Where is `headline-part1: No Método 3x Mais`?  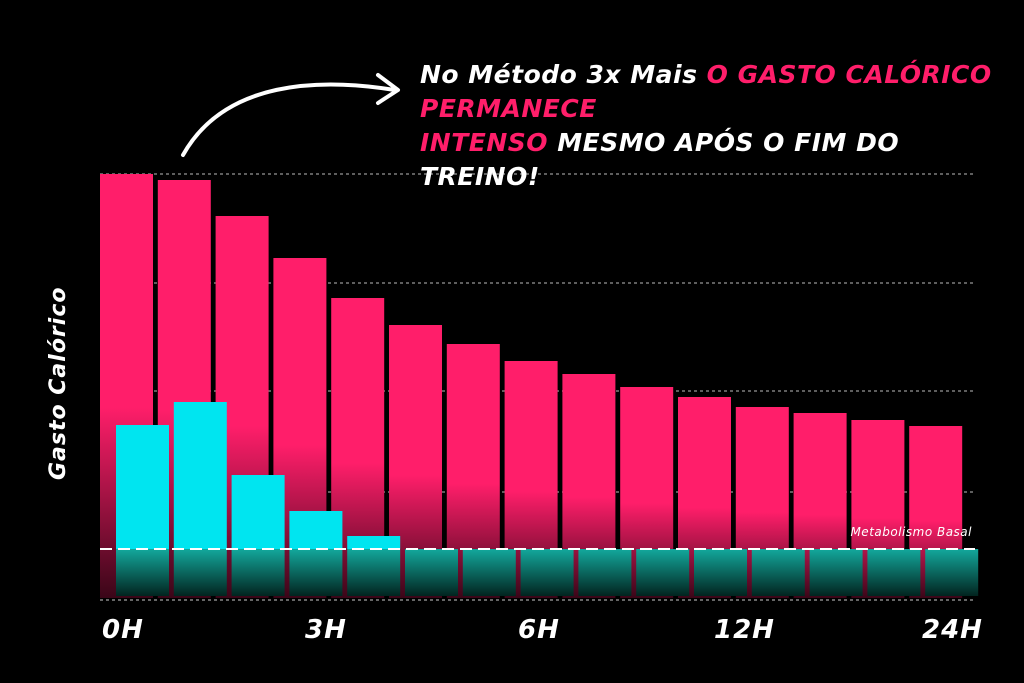 headline-part1: No Método 3x Mais is located at coordinates (563, 74).